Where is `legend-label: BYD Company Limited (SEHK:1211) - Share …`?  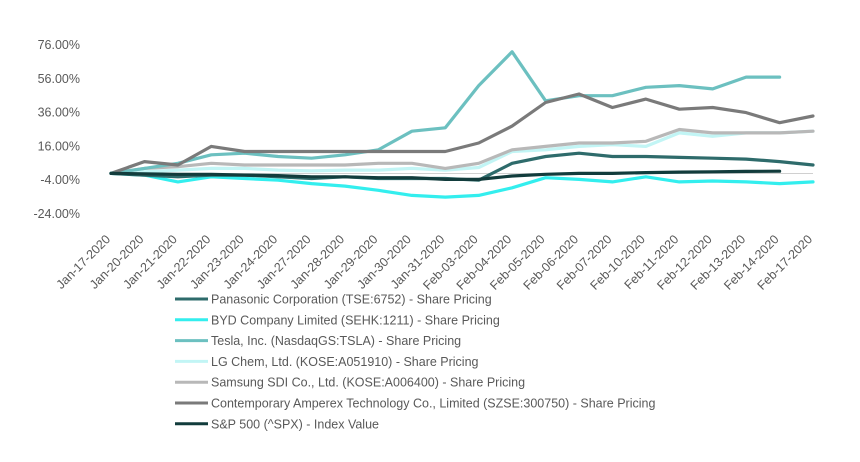 legend-label: BYD Company Limited (SEHK:1211) - Share … is located at coordinates (355, 320).